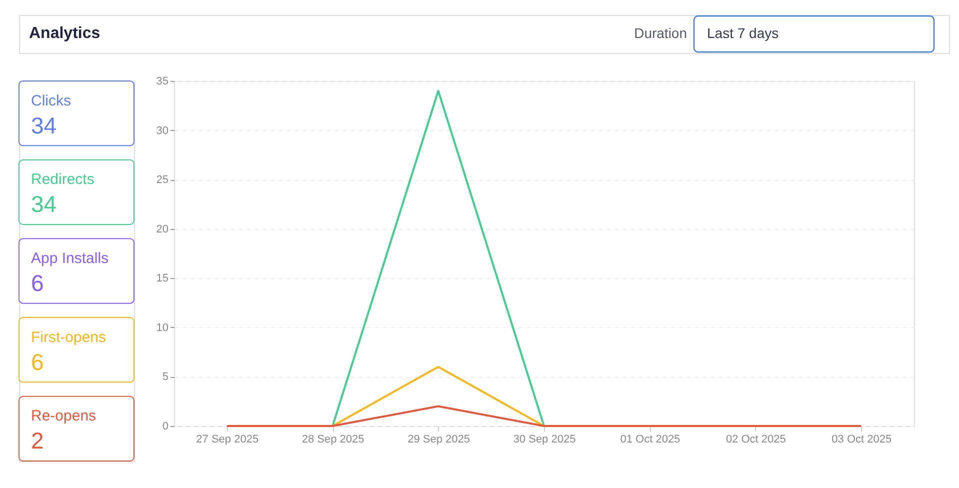  Describe the element at coordinates (756, 440) in the screenshot. I see `x-tick-label: 02 Oct 2025` at that location.